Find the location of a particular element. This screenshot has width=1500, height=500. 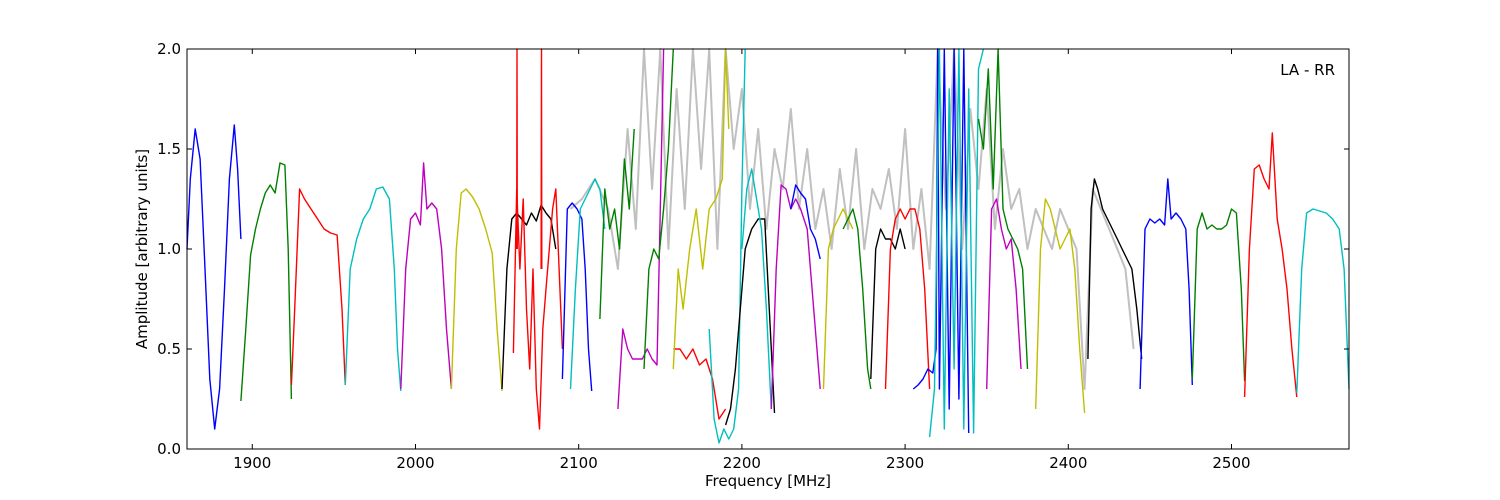

x-tick-label: 2500 is located at coordinates (1231, 463).